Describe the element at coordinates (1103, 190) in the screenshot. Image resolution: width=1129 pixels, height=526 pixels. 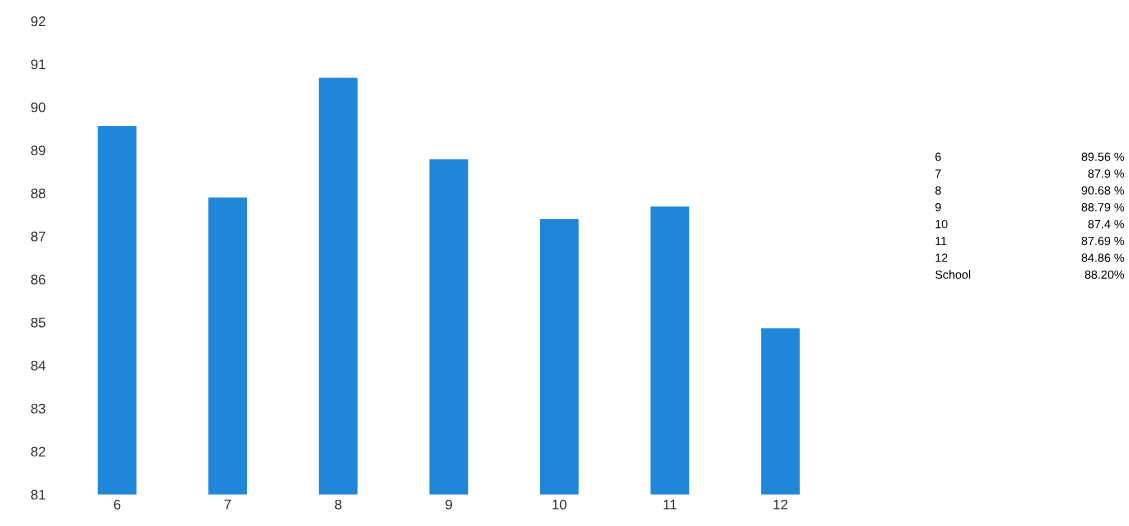
I see `text: 90.68 %` at that location.